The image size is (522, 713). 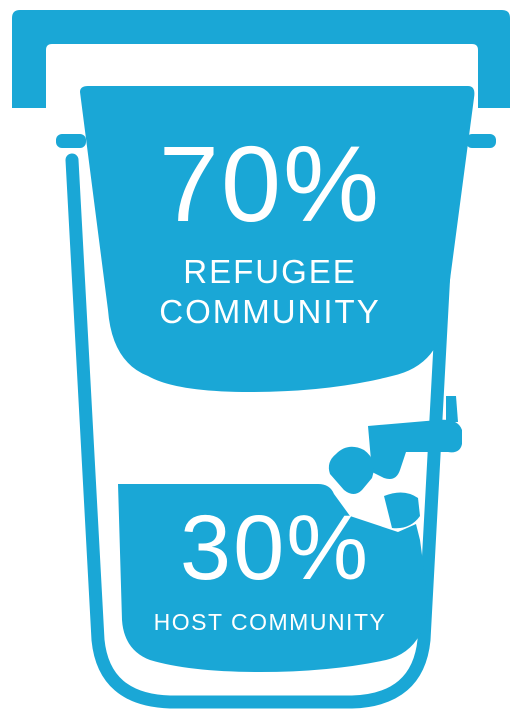 What do you see at coordinates (270, 311) in the screenshot?
I see `refugee-label-line2: COMMUNITY` at bounding box center [270, 311].